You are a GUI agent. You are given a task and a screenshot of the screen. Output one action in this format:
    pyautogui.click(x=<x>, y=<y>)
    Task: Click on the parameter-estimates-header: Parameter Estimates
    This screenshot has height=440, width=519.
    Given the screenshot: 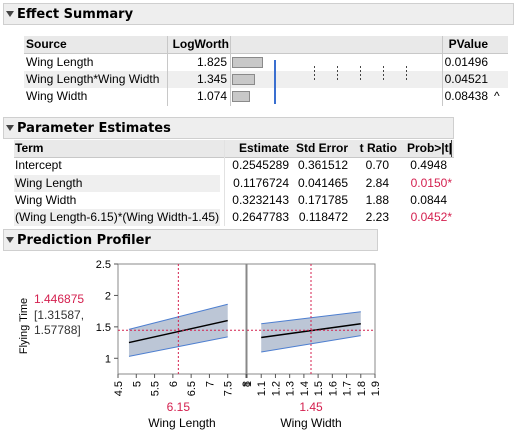 What is the action you would take?
    pyautogui.click(x=228, y=128)
    